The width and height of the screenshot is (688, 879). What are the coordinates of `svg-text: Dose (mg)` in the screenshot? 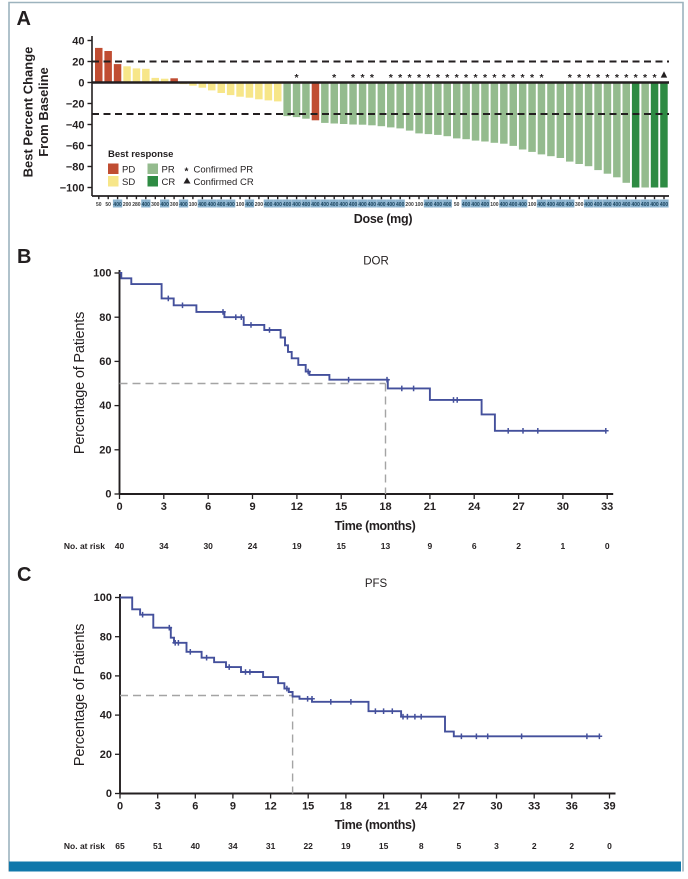 It's located at (383, 219).